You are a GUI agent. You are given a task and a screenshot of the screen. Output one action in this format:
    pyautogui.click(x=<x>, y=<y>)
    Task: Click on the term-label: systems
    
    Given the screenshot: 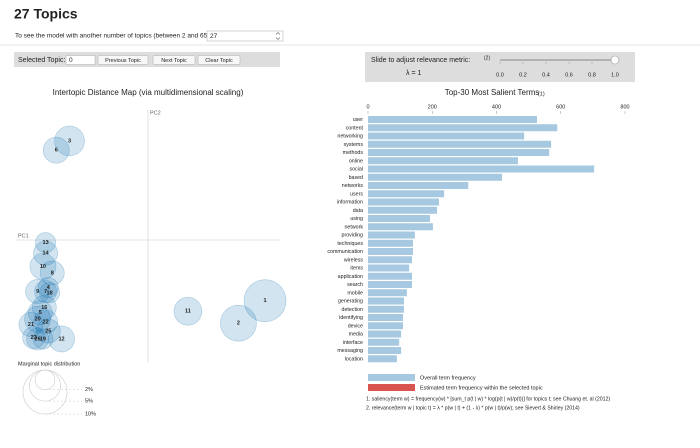 What is the action you would take?
    pyautogui.click(x=354, y=145)
    